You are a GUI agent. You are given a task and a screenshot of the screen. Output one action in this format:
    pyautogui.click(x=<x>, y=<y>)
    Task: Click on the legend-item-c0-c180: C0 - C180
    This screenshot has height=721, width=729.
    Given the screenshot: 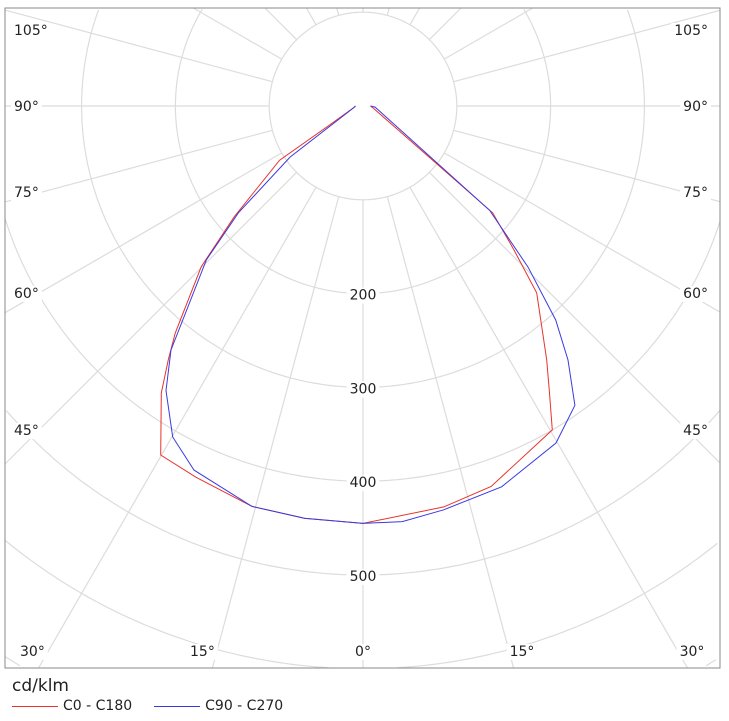 What is the action you would take?
    pyautogui.click(x=72, y=706)
    